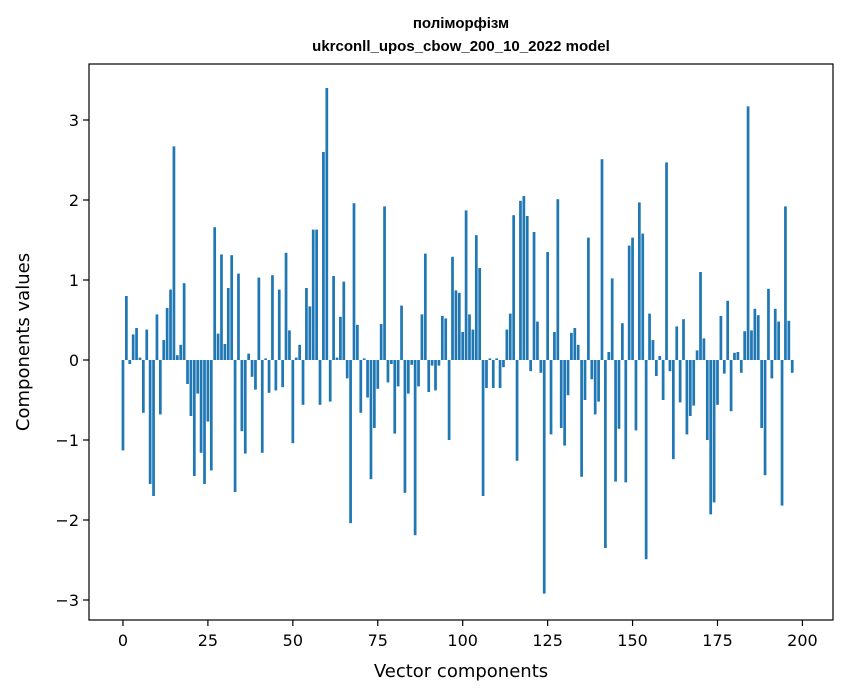  Describe the element at coordinates (717, 640) in the screenshot. I see `x-tick-label: 175` at that location.